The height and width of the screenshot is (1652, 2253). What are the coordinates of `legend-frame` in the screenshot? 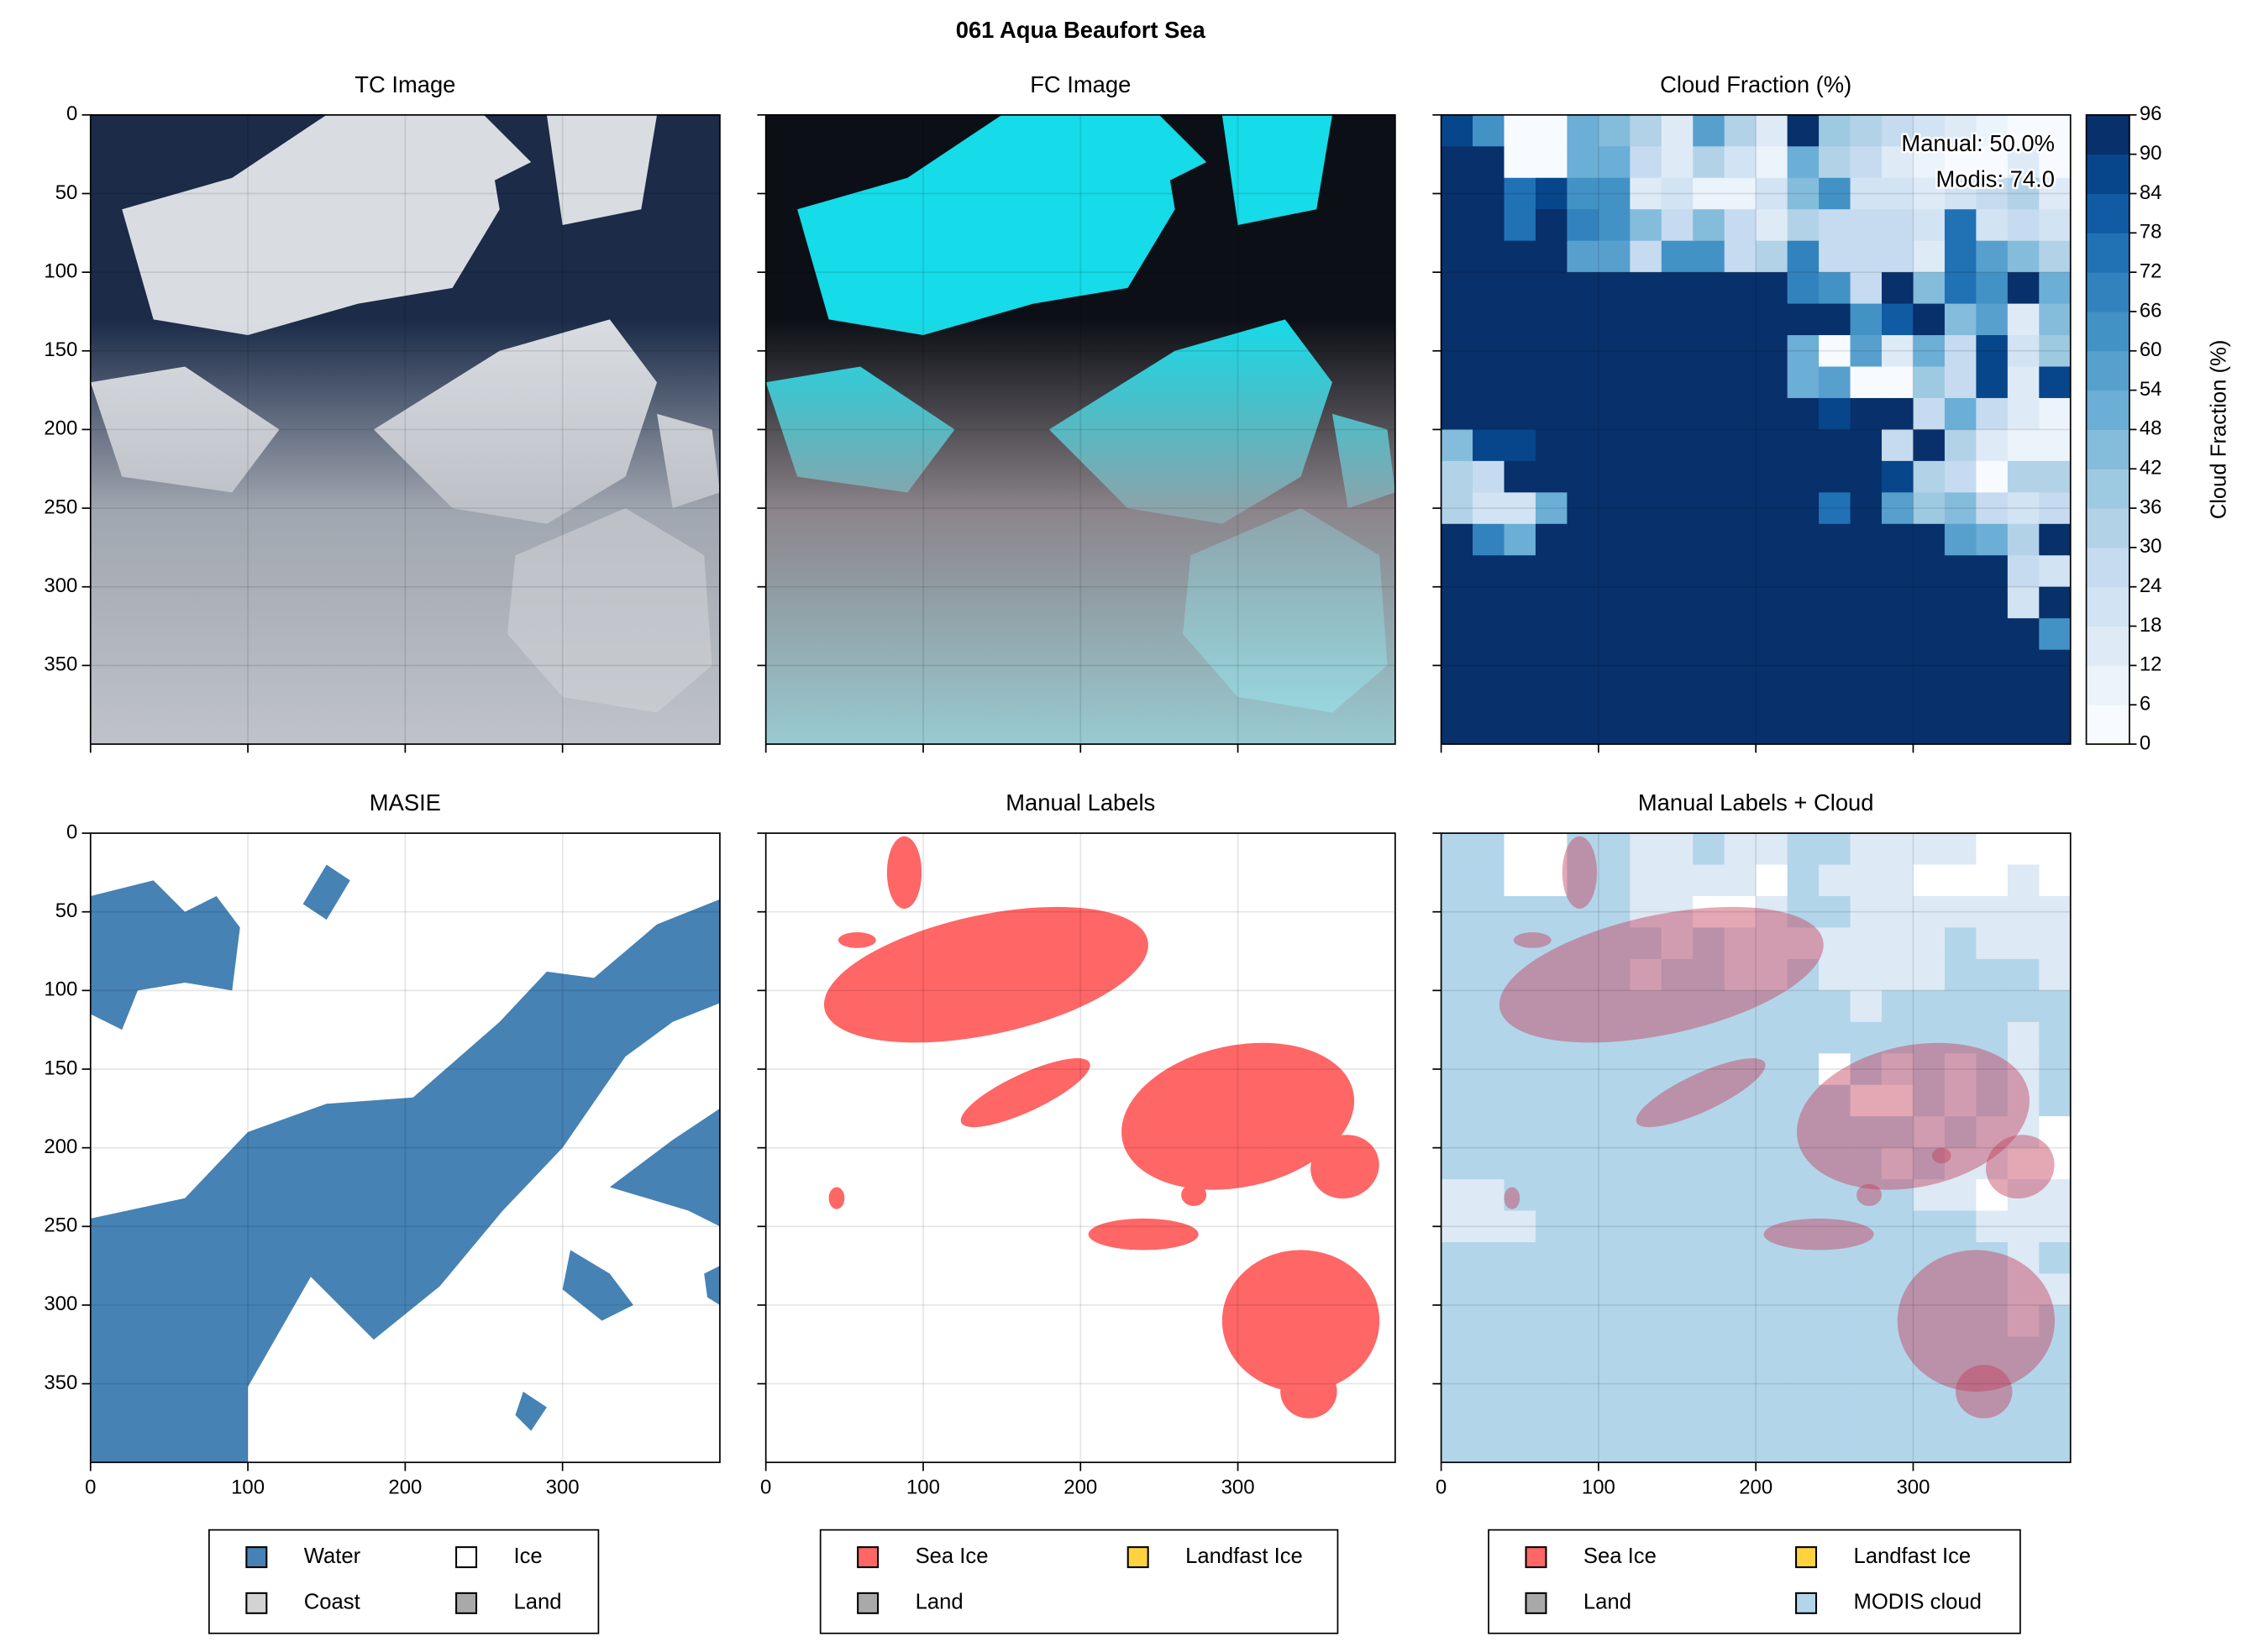 It's located at (1754, 1581).